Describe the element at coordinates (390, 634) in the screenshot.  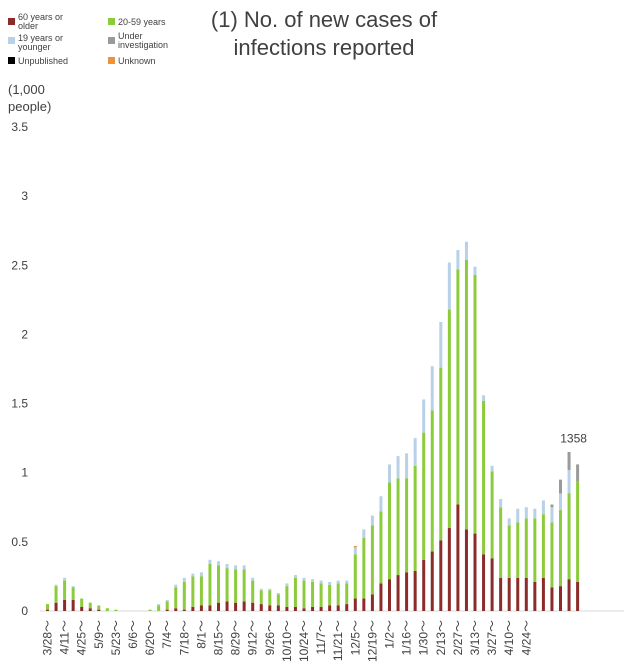
I see `x-tick-label: 1/2～` at that location.